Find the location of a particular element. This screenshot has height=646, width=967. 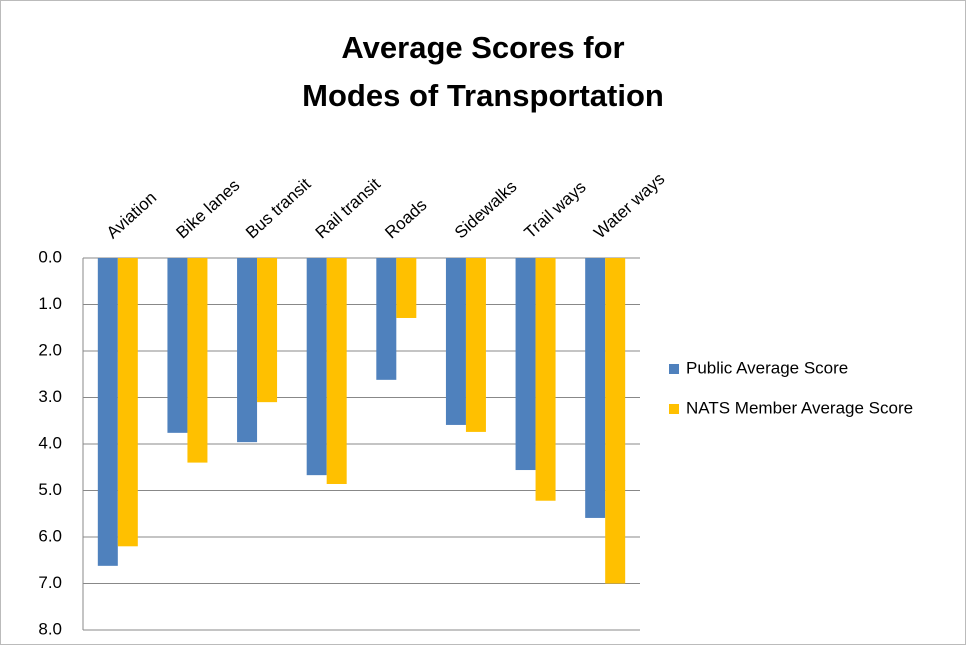

y-tick-label: 8.0 is located at coordinates (50, 628).